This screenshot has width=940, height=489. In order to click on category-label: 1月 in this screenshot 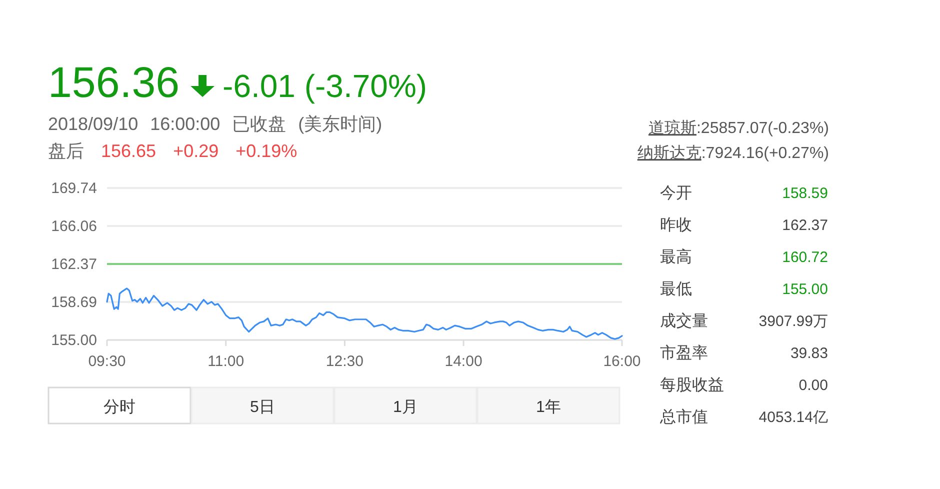, I will do `click(405, 407)`.